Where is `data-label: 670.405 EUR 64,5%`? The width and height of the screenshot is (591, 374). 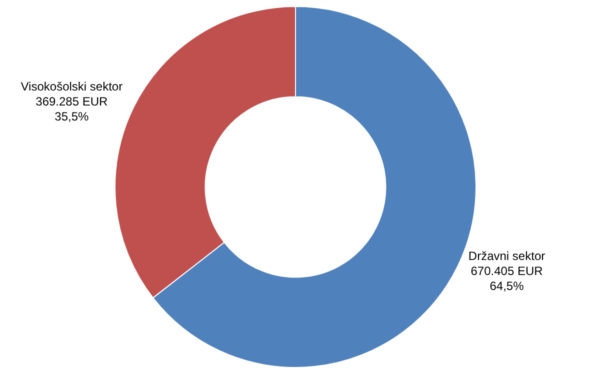
data-label: 670.405 EUR 64,5% is located at coordinates (507, 278).